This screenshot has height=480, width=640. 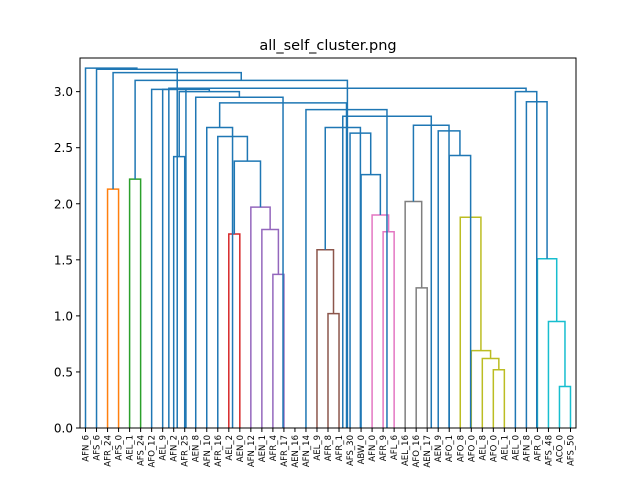 I want to click on leaf-label: AEL_2, so click(x=230, y=448).